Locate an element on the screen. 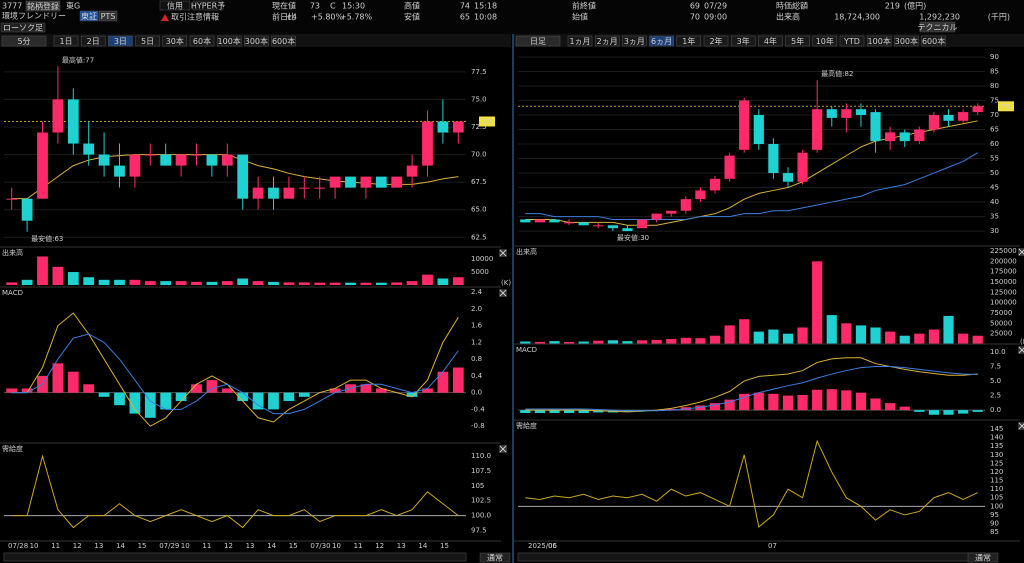 Image resolution: width=1024 pixels, height=563 pixels. y-tick-label: 55 is located at coordinates (994, 159).